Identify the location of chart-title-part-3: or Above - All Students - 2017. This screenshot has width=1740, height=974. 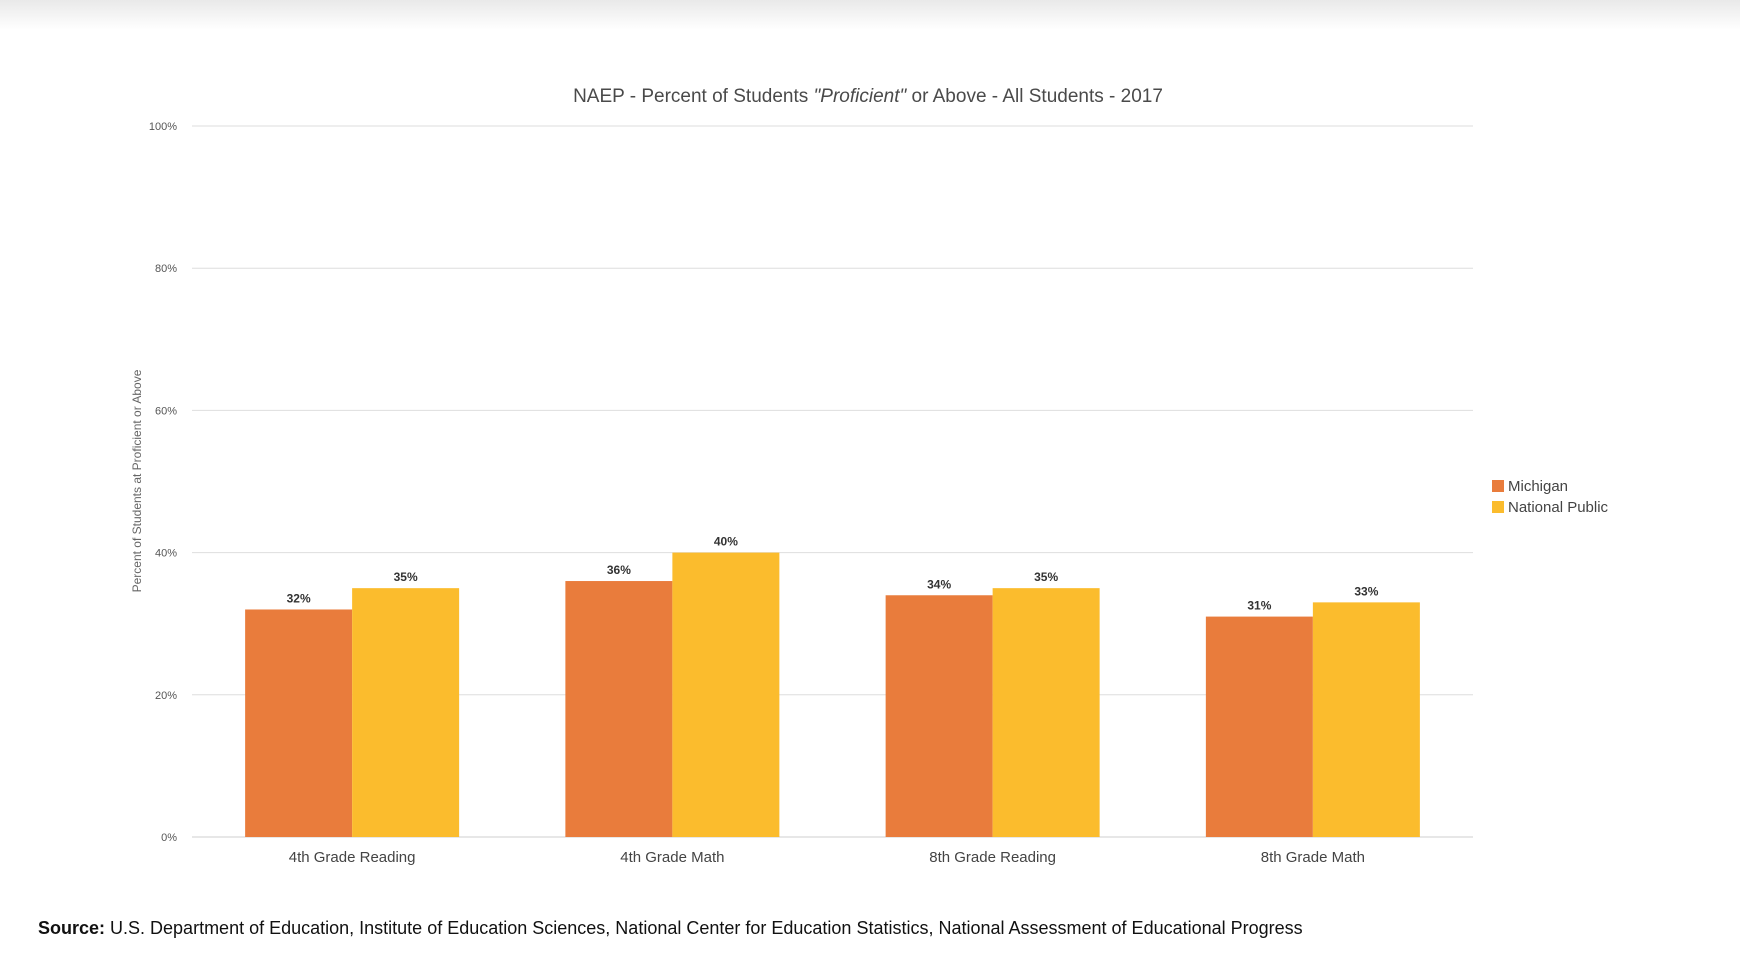
(1034, 96).